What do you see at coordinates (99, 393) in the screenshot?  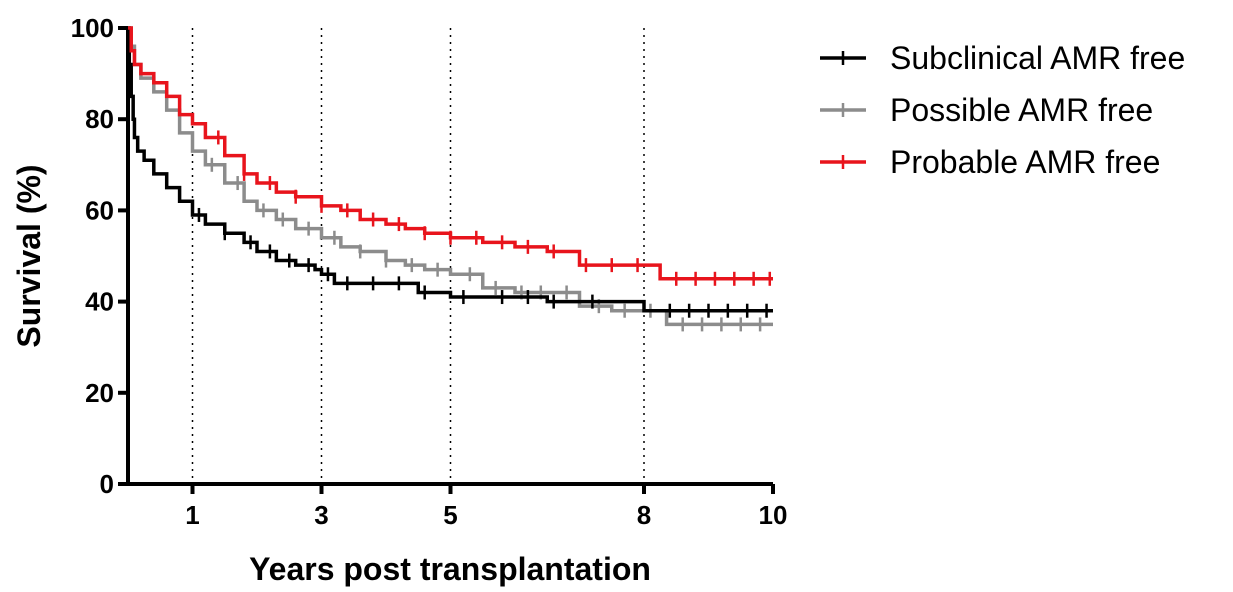 I see `y-tick-label: 20` at bounding box center [99, 393].